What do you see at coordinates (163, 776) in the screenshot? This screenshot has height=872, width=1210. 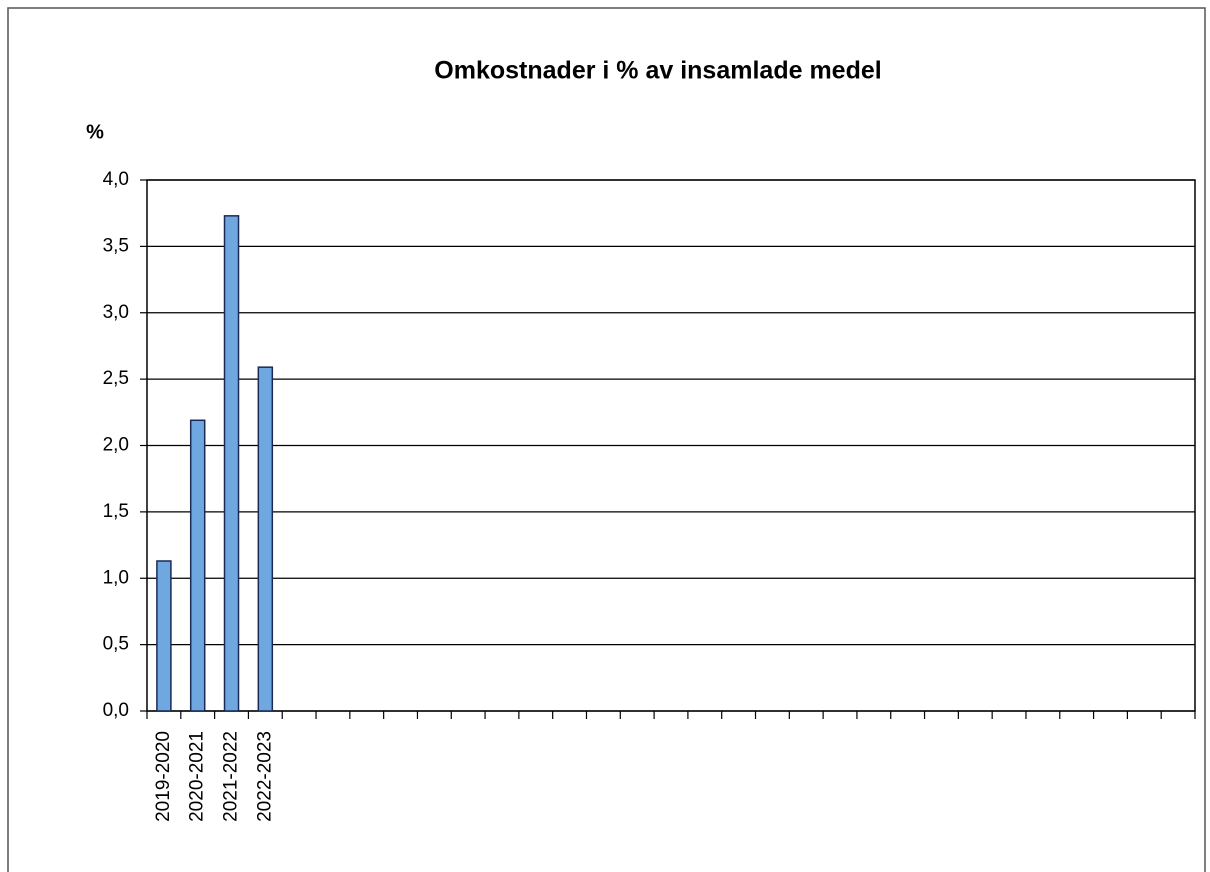 I see `x-tick-label: 2019-2020` at bounding box center [163, 776].